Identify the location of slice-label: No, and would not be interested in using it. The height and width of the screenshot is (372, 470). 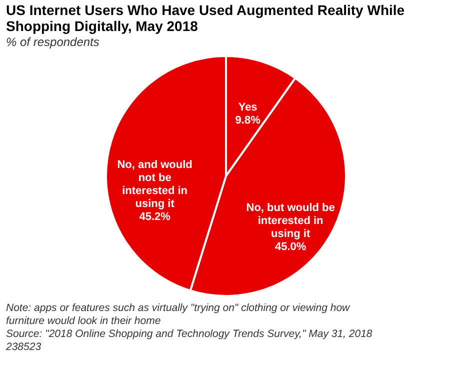
(154, 184).